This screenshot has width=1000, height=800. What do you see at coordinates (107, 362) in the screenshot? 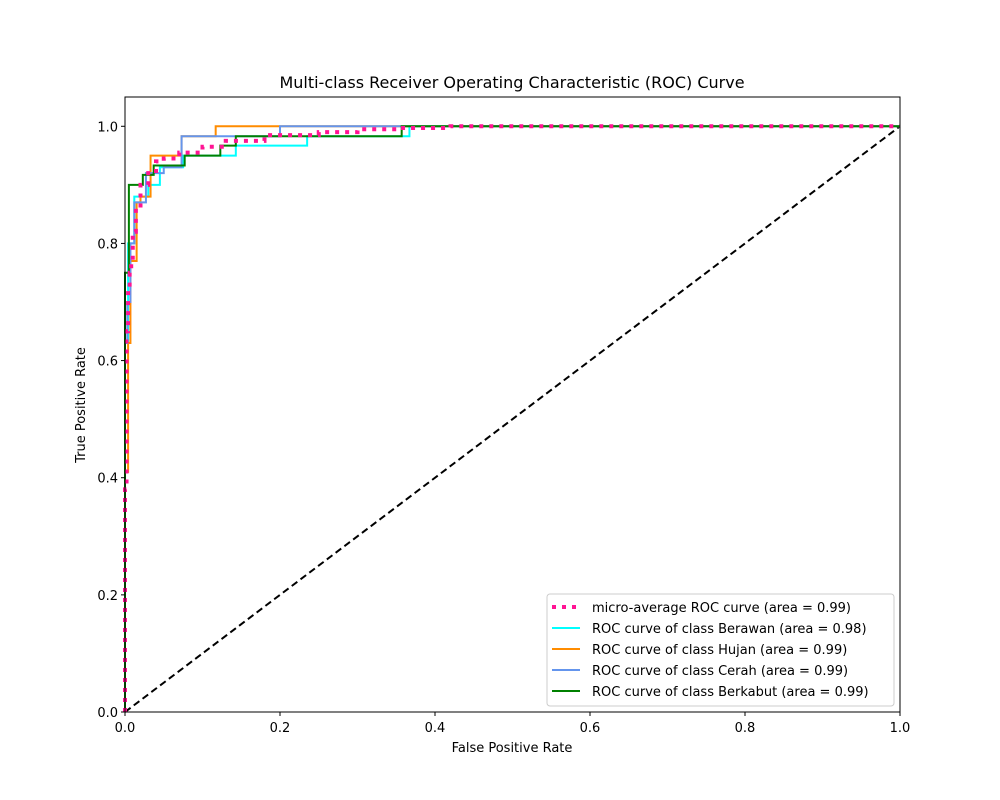
I see `y-tick-label: 0.6` at bounding box center [107, 362].